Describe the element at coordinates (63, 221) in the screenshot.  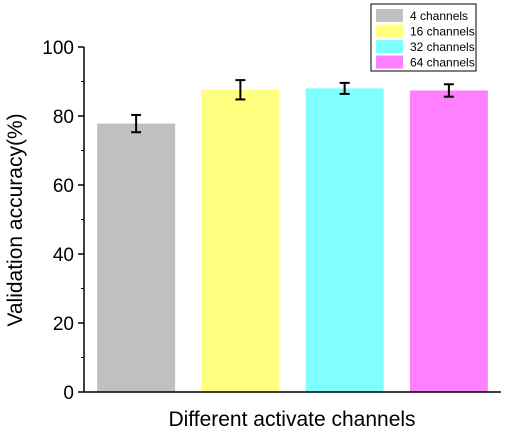
I see `y-ticks-group: 0 20 40 60 80 100` at that location.